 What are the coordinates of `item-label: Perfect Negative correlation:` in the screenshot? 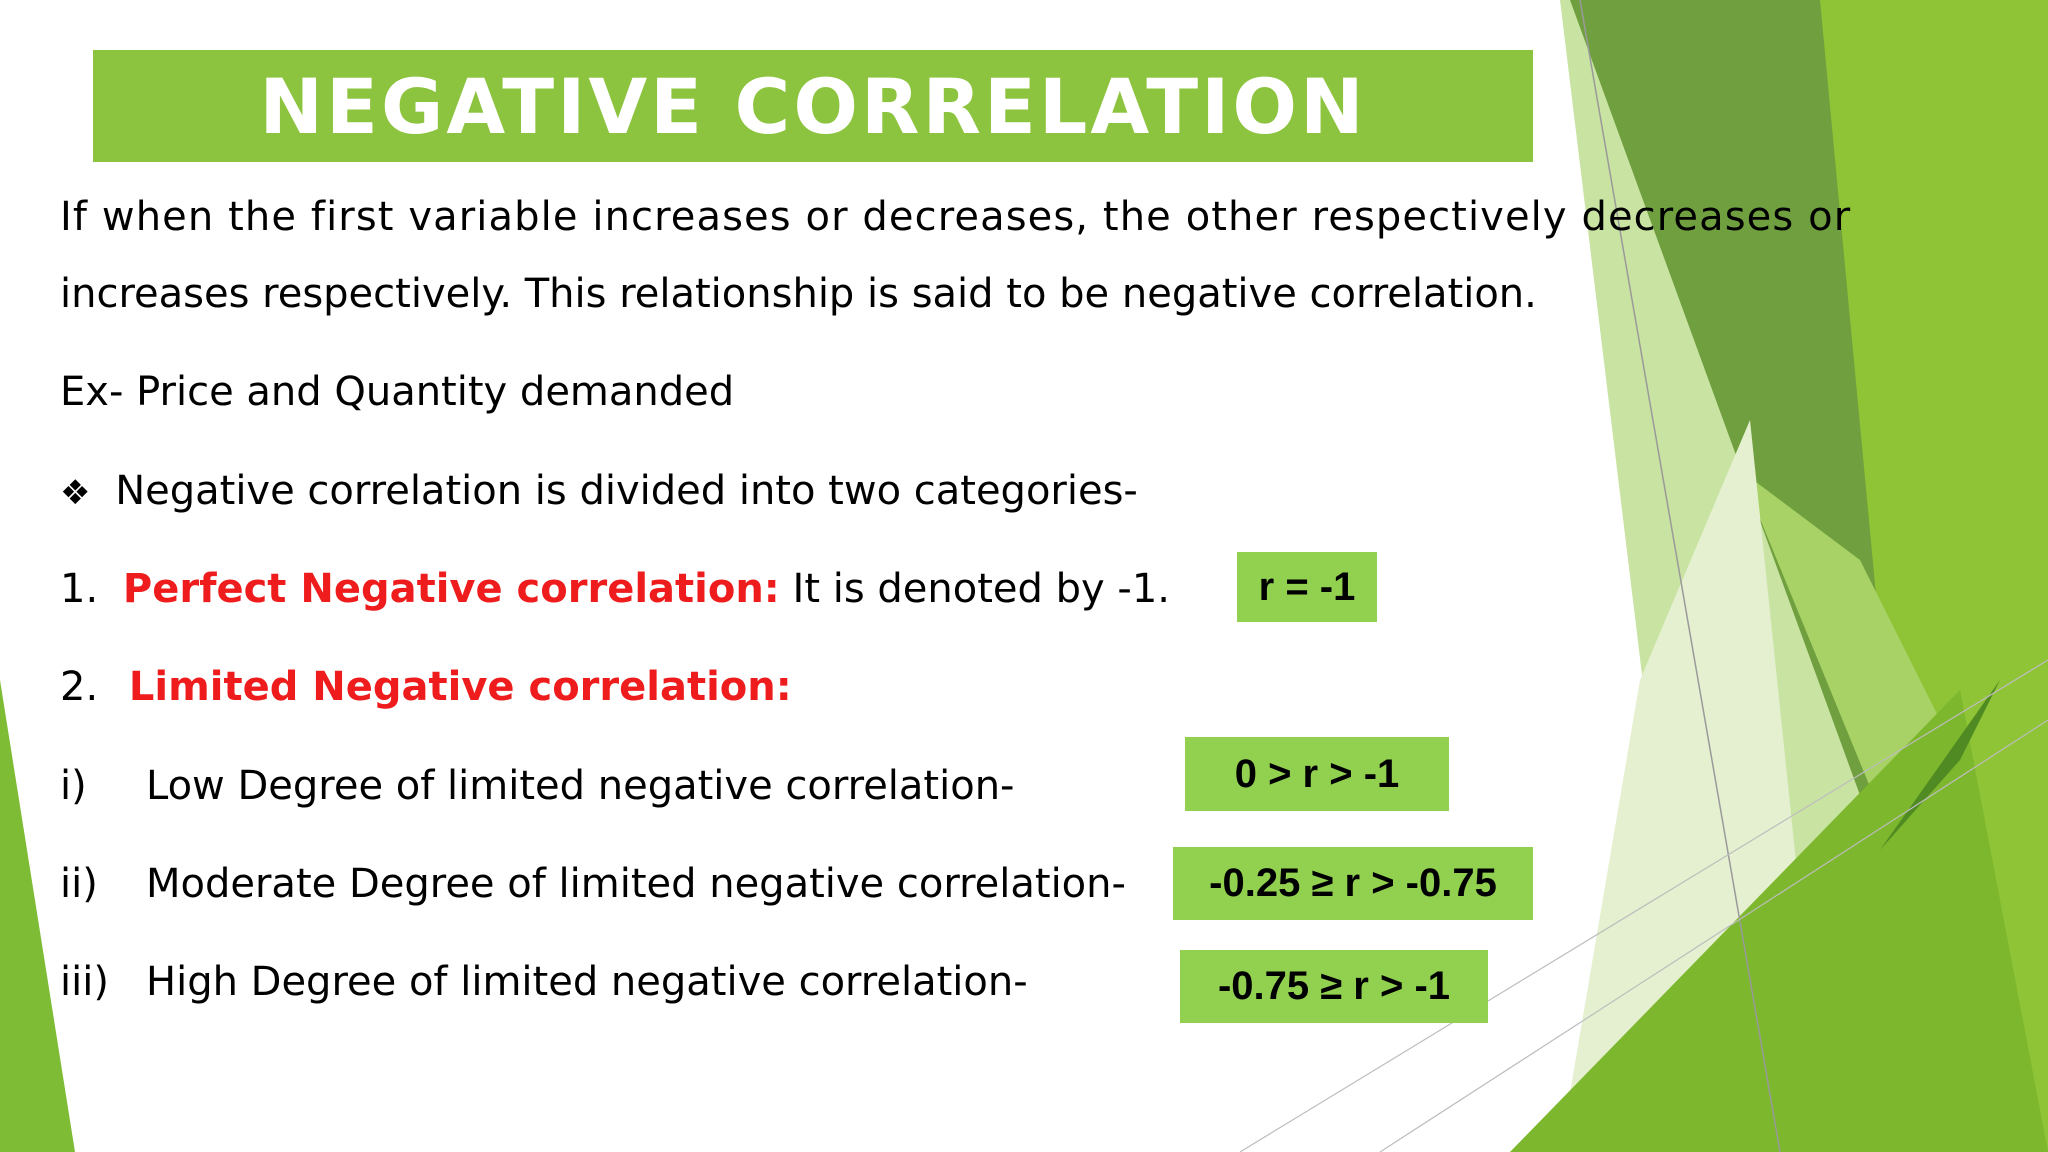 It's located at (451, 589).